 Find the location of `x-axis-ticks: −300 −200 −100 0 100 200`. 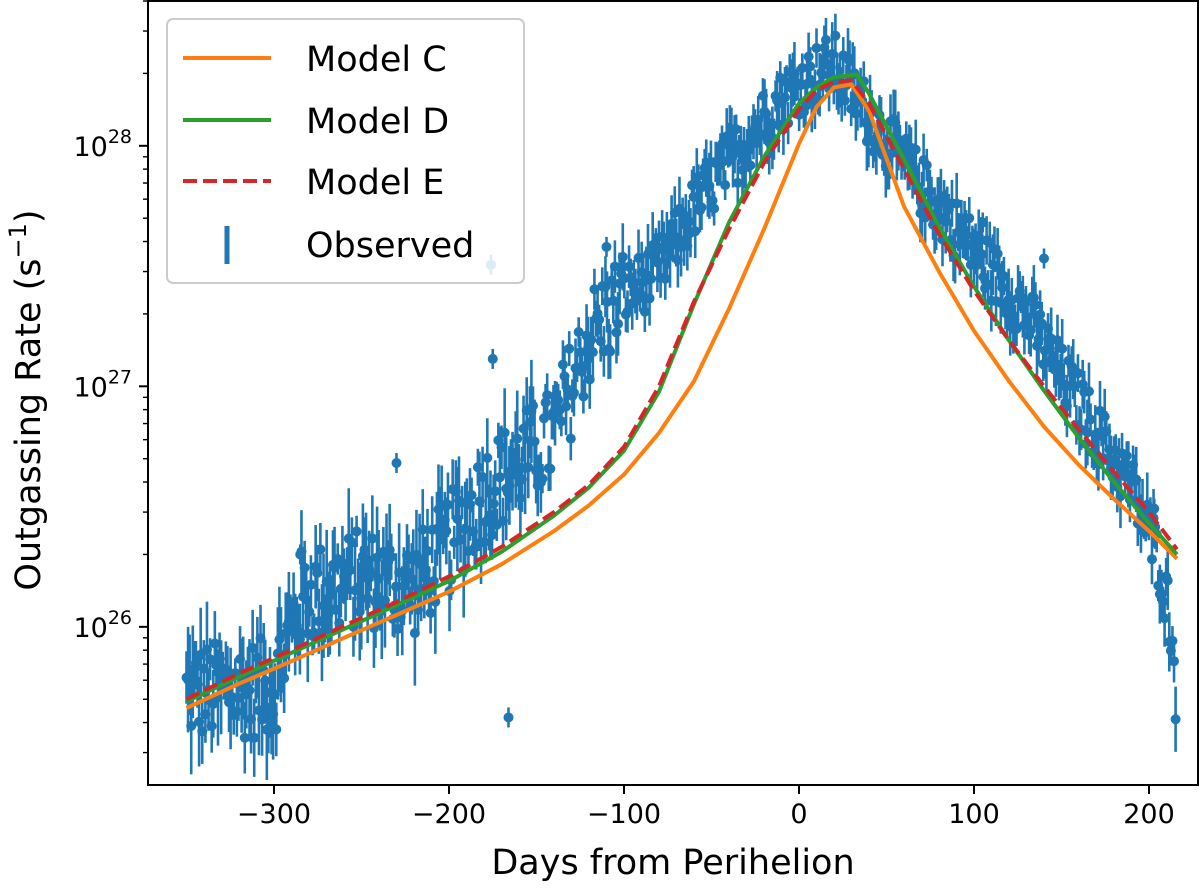

x-axis-ticks: −300 −200 −100 0 100 200 is located at coordinates (706, 807).